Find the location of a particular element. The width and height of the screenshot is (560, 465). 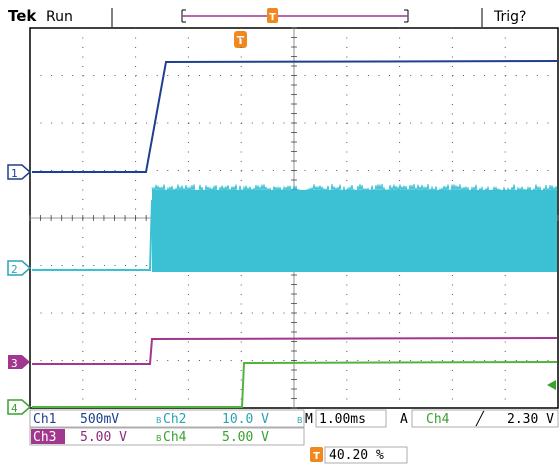

ch2-ground-marker: 2 is located at coordinates (19, 268).